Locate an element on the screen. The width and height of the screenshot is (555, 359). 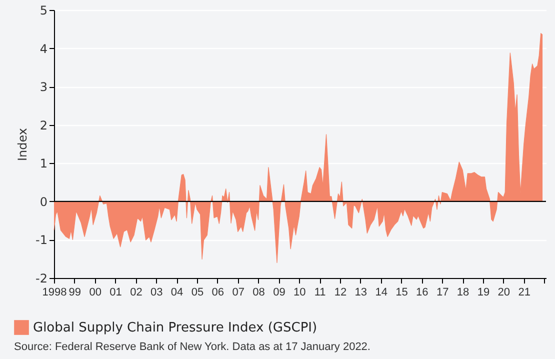
x-tick-label: 01 is located at coordinates (116, 292).